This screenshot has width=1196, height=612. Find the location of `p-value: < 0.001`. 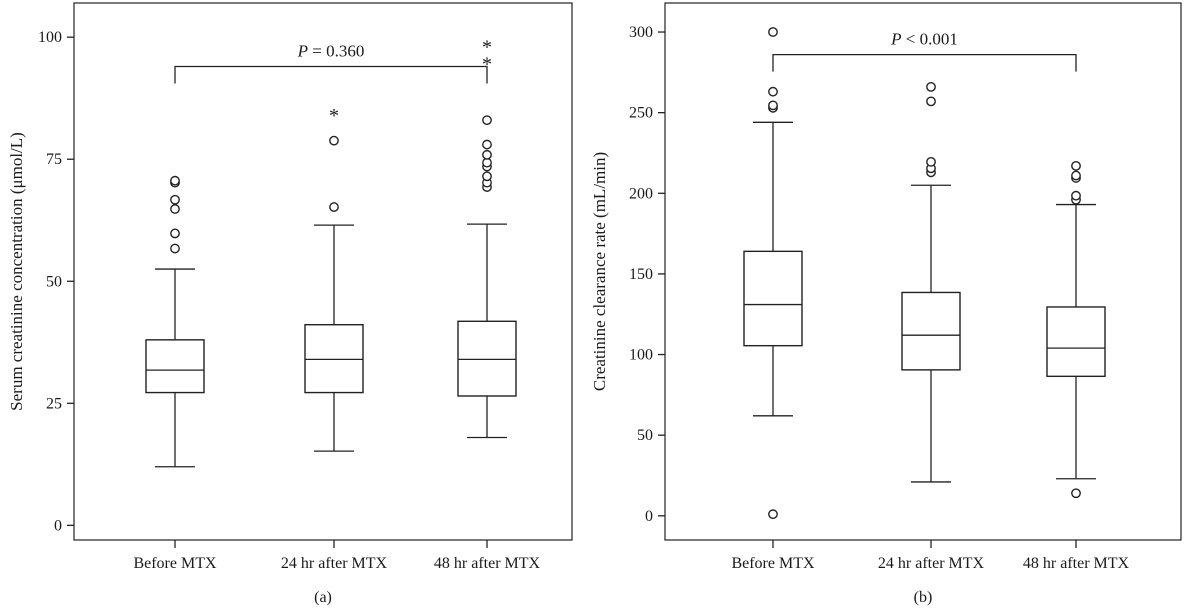

p-value: < 0.001 is located at coordinates (930, 39).